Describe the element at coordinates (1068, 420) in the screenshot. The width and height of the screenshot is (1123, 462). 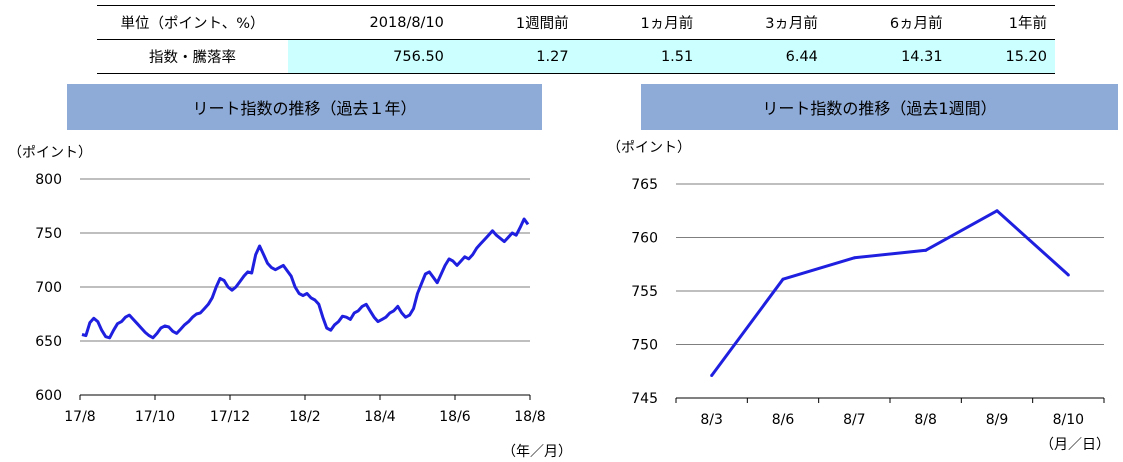
I see `x-tick-right-5: 8/10` at that location.